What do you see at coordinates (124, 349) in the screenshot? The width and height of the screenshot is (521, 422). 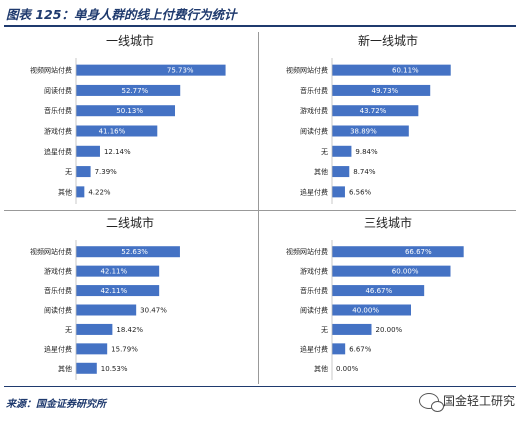 I see `value-label: 15.79%` at bounding box center [124, 349].